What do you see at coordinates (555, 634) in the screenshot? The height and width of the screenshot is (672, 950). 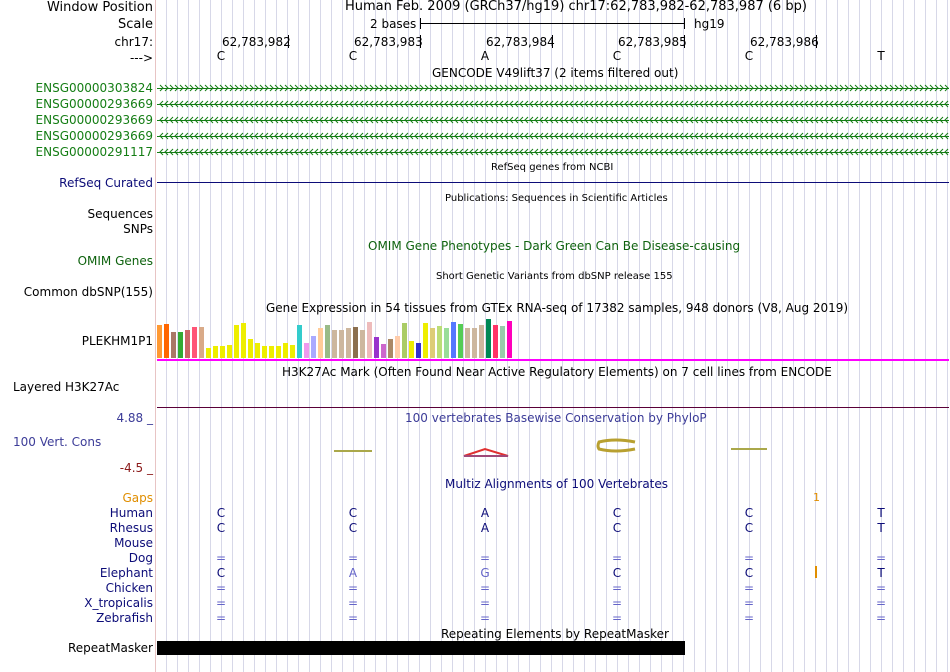 I see `repeatmasker-title: Repeating Elements by RepeatMasker` at bounding box center [555, 634].